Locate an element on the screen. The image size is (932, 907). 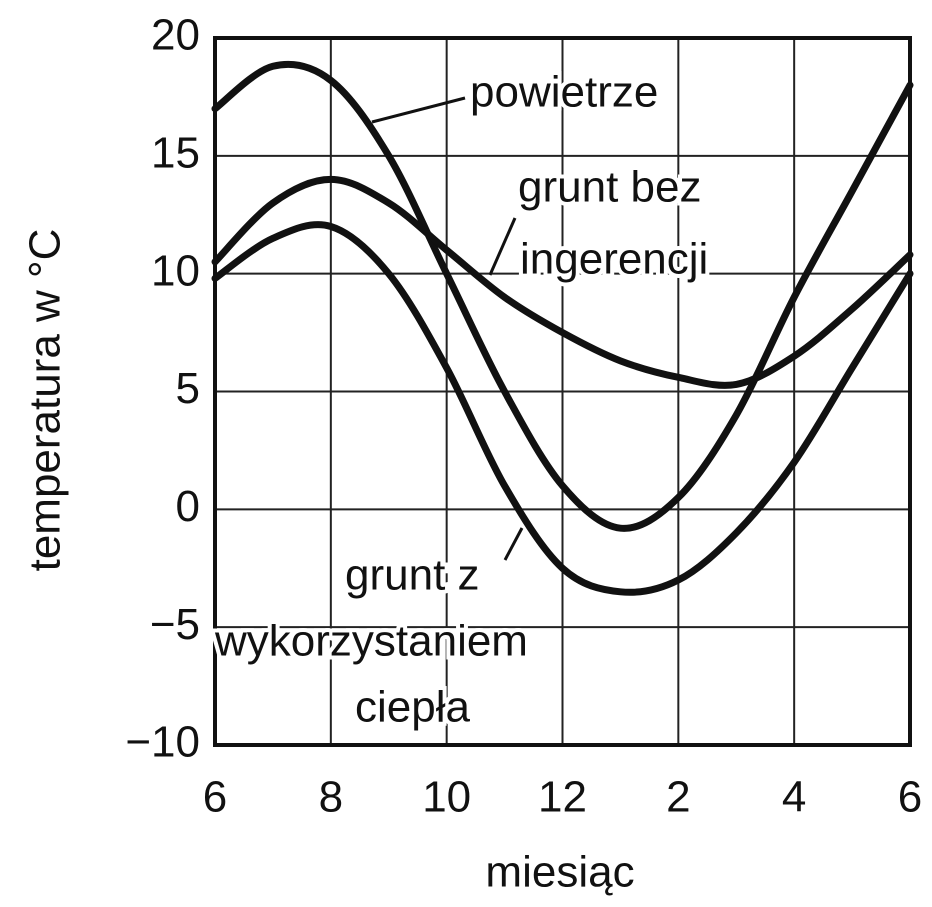
y-tick-label: −10 is located at coordinates (162, 742).